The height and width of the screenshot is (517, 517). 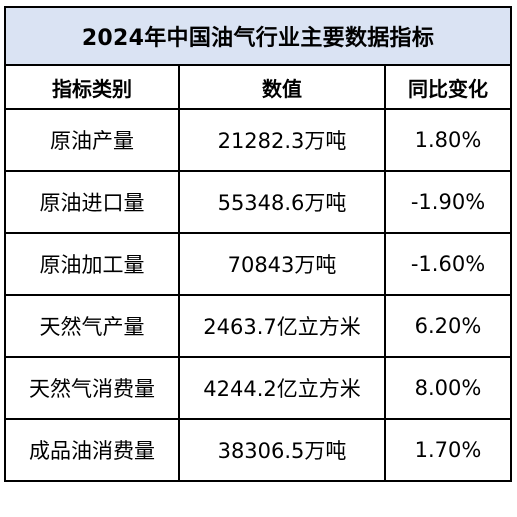 I want to click on cell-change: -1.90%, so click(x=448, y=202).